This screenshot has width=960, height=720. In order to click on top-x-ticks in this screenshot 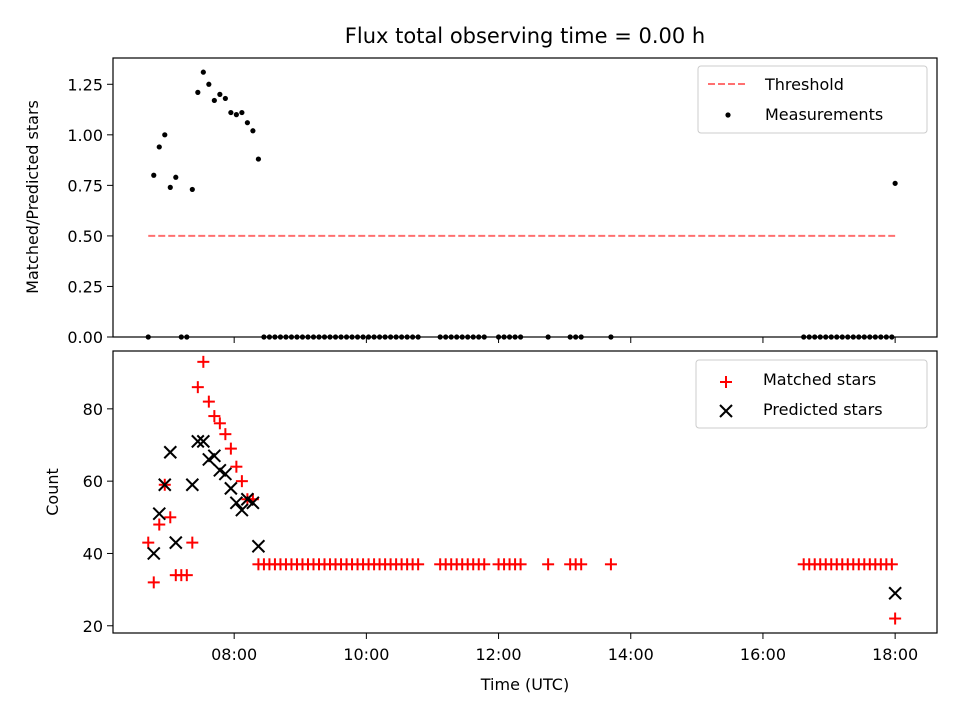, I will do `click(564, 340)`.